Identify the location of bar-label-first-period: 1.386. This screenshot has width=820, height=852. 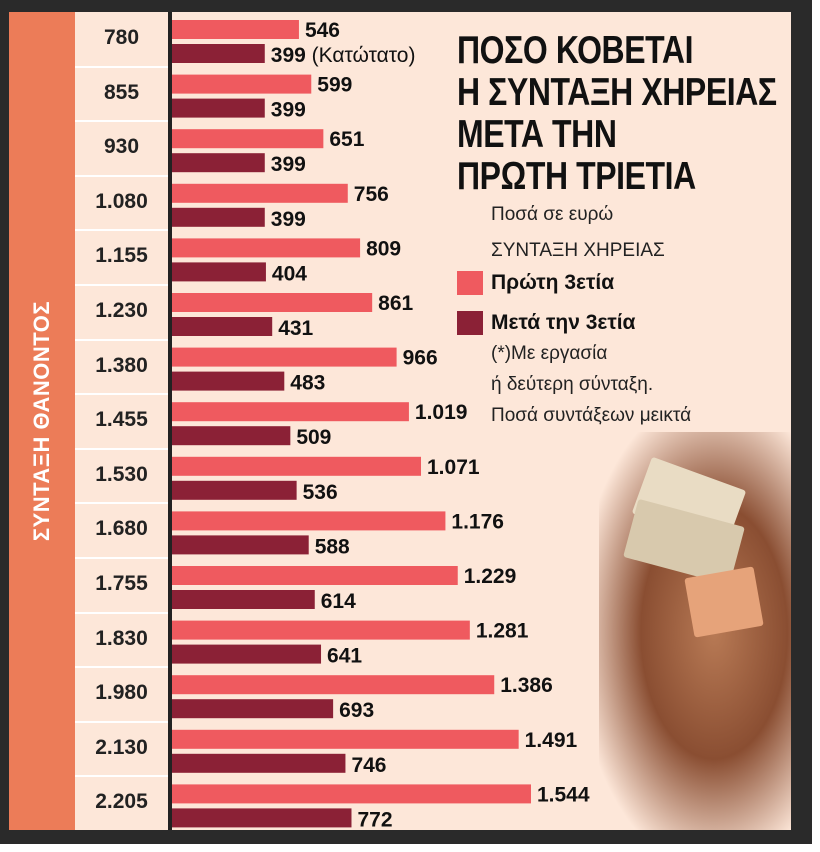
(526, 685).